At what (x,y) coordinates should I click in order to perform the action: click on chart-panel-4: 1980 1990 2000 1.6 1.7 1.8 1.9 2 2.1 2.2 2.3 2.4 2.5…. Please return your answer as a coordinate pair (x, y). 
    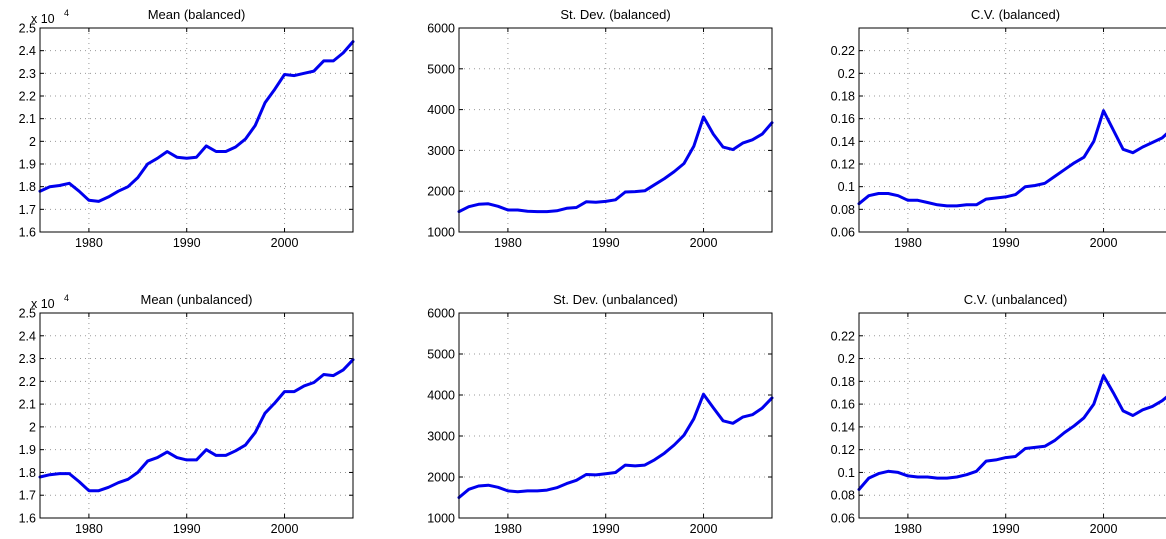
    Looking at the image, I should click on (187, 414).